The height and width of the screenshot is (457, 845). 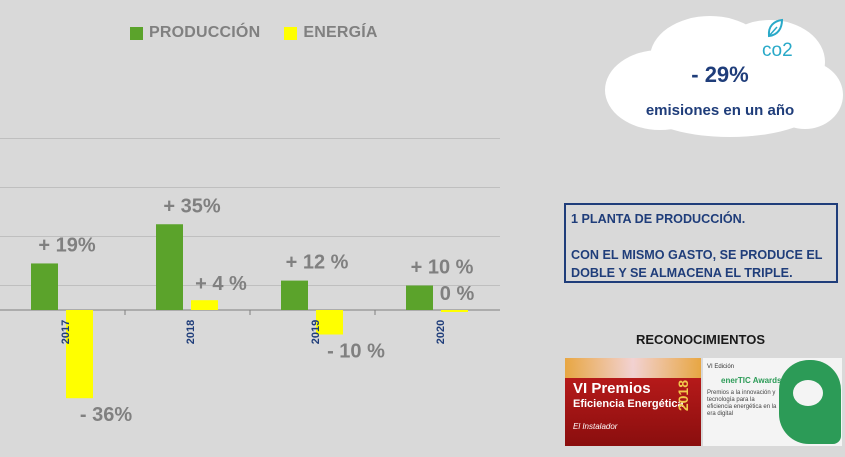 What do you see at coordinates (340, 32) in the screenshot?
I see `legend-label-energia: ENERGÍA` at bounding box center [340, 32].